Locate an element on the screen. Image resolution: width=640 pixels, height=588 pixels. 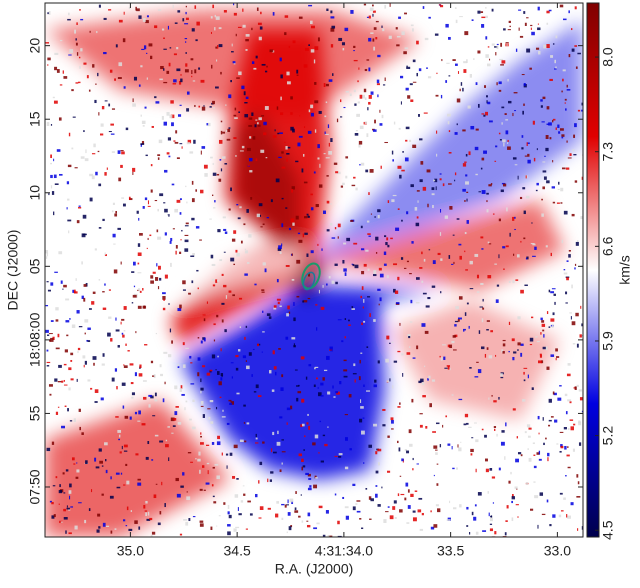
colorbar-tick-label: 5.9 is located at coordinates (608, 341).